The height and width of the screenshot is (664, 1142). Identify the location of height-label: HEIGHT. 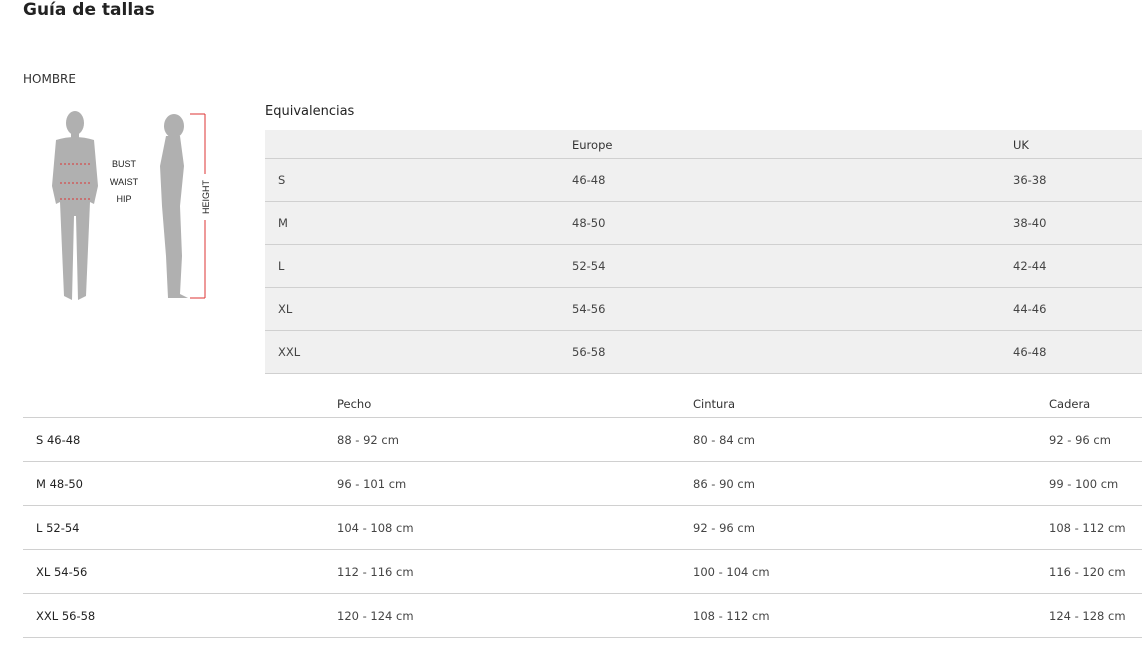
(206, 197).